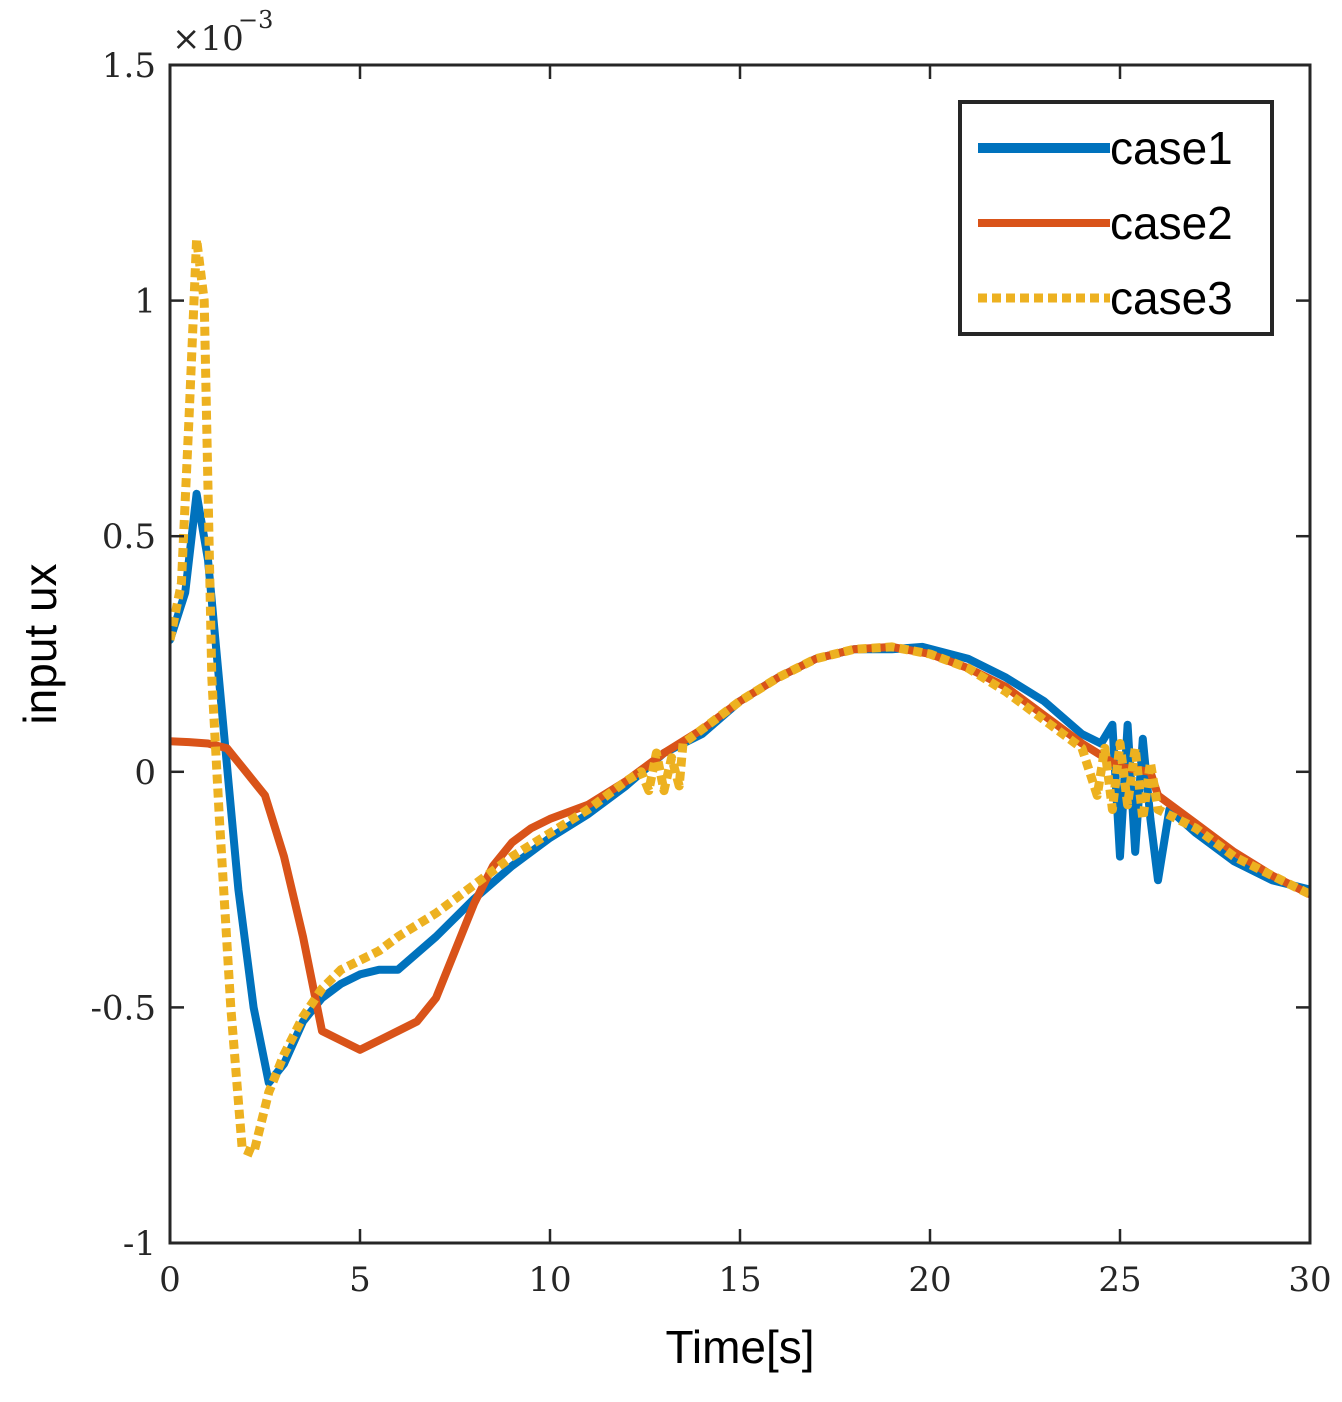  Describe the element at coordinates (123, 1008) in the screenshot. I see `y-tick-label: -0.5` at that location.